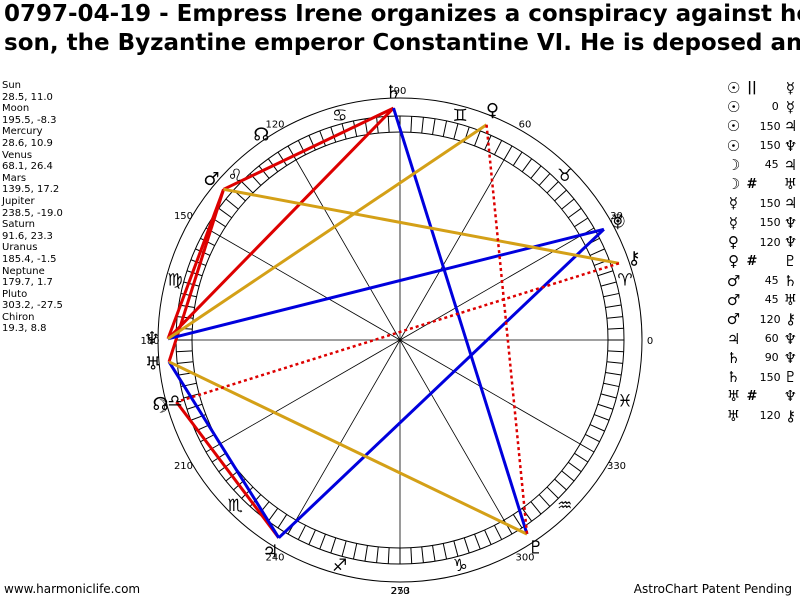 This screenshot has height=600, width=800. What do you see at coordinates (20, 248) in the screenshot?
I see `planet-name: Uranus` at bounding box center [20, 248].